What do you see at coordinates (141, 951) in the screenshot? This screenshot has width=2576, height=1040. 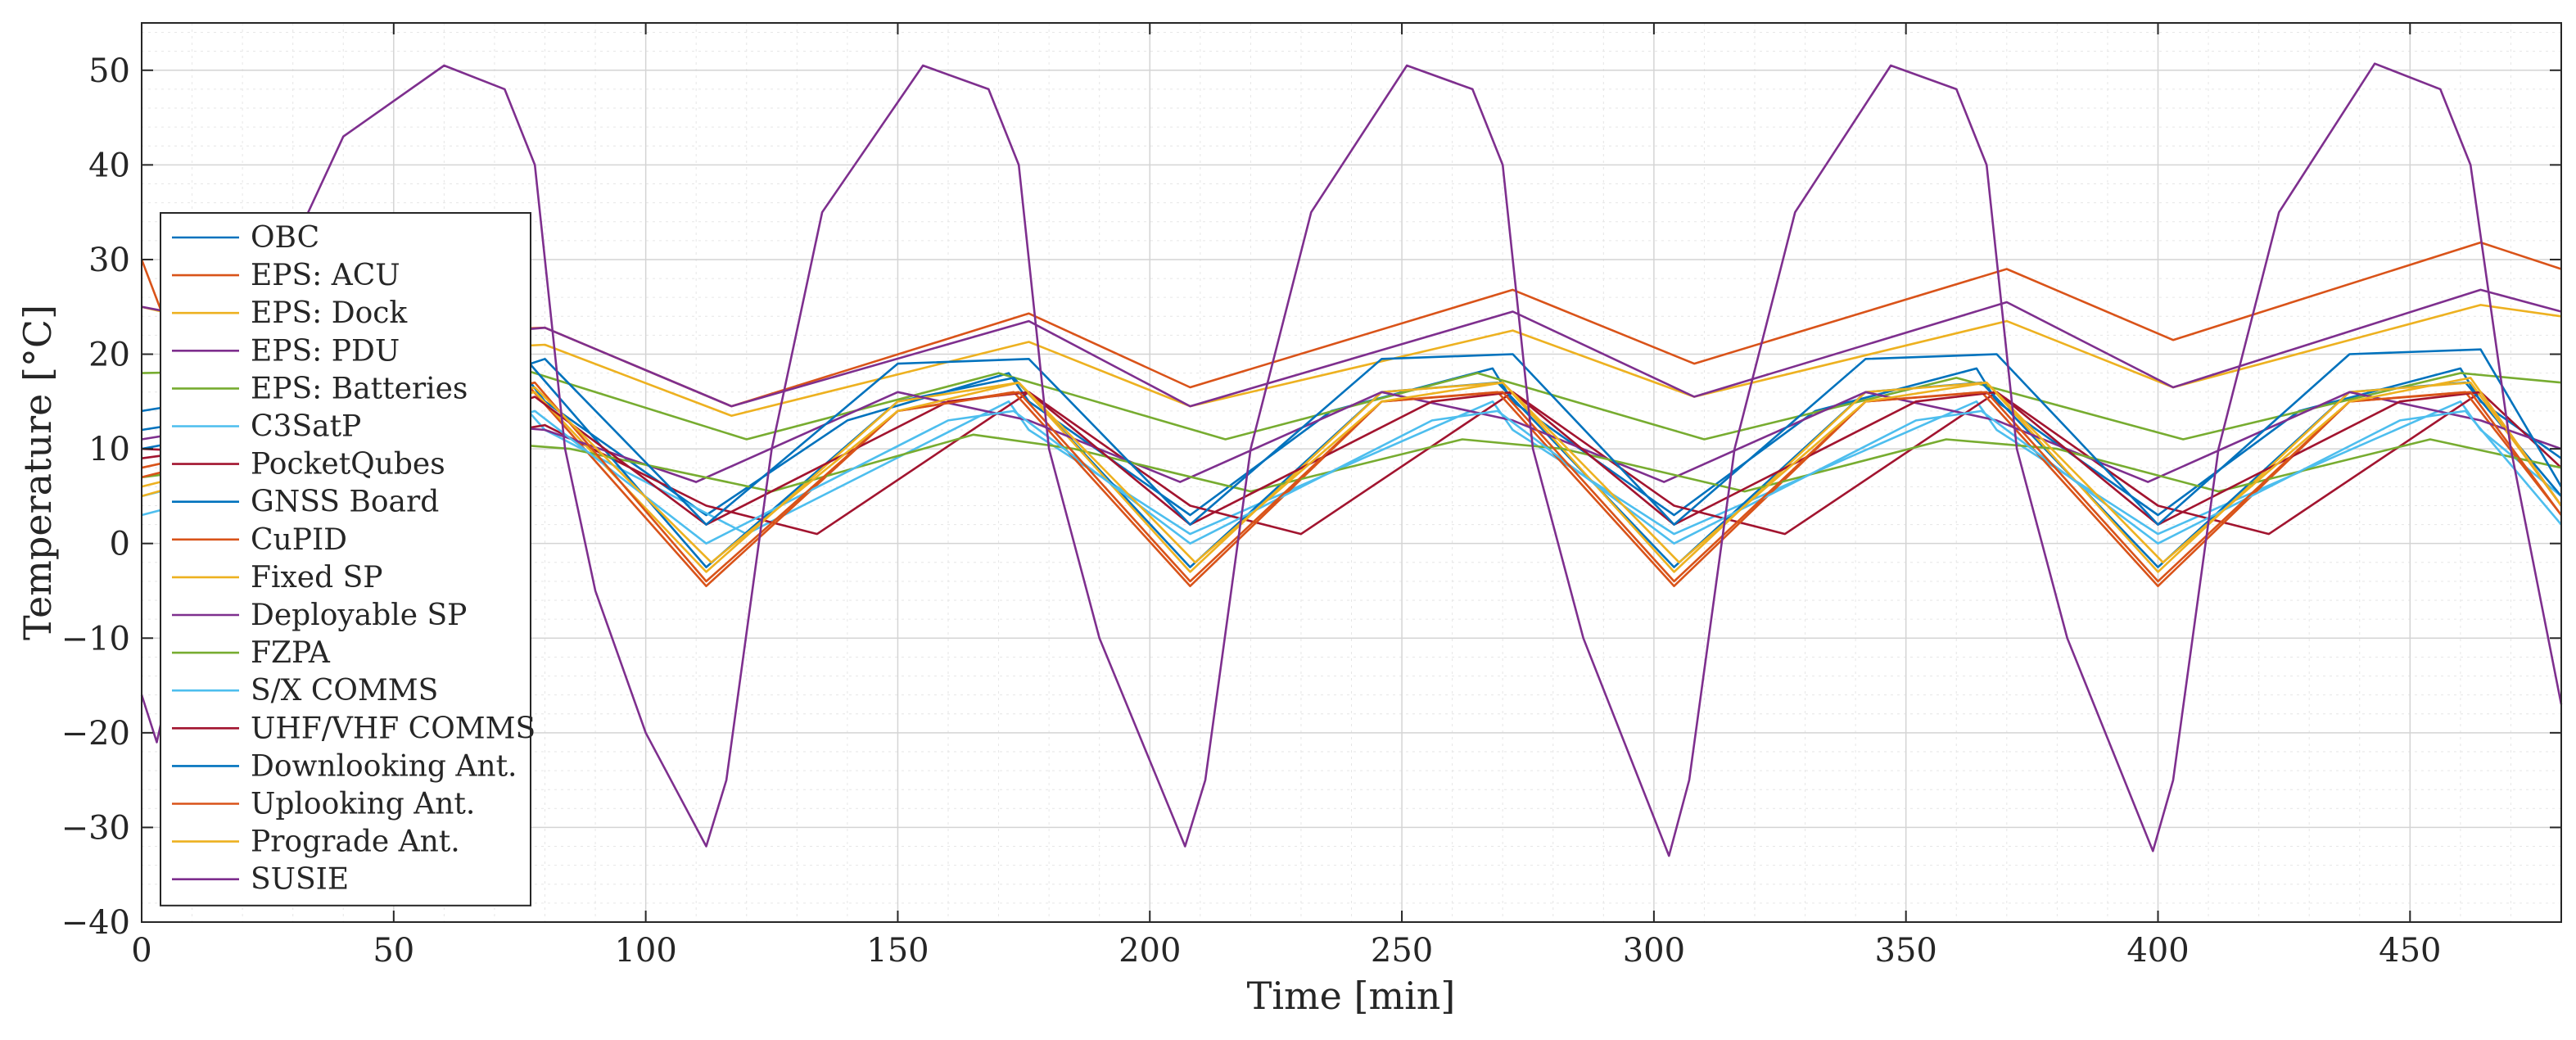 I see `x-tick-label: 0` at bounding box center [141, 951].